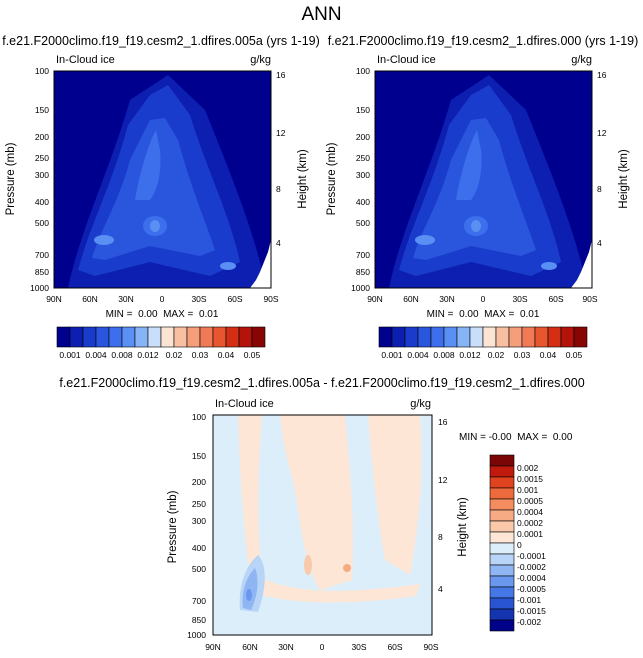  I want to click on panel-1-ylabel: Pressure (mb), so click(11, 178).